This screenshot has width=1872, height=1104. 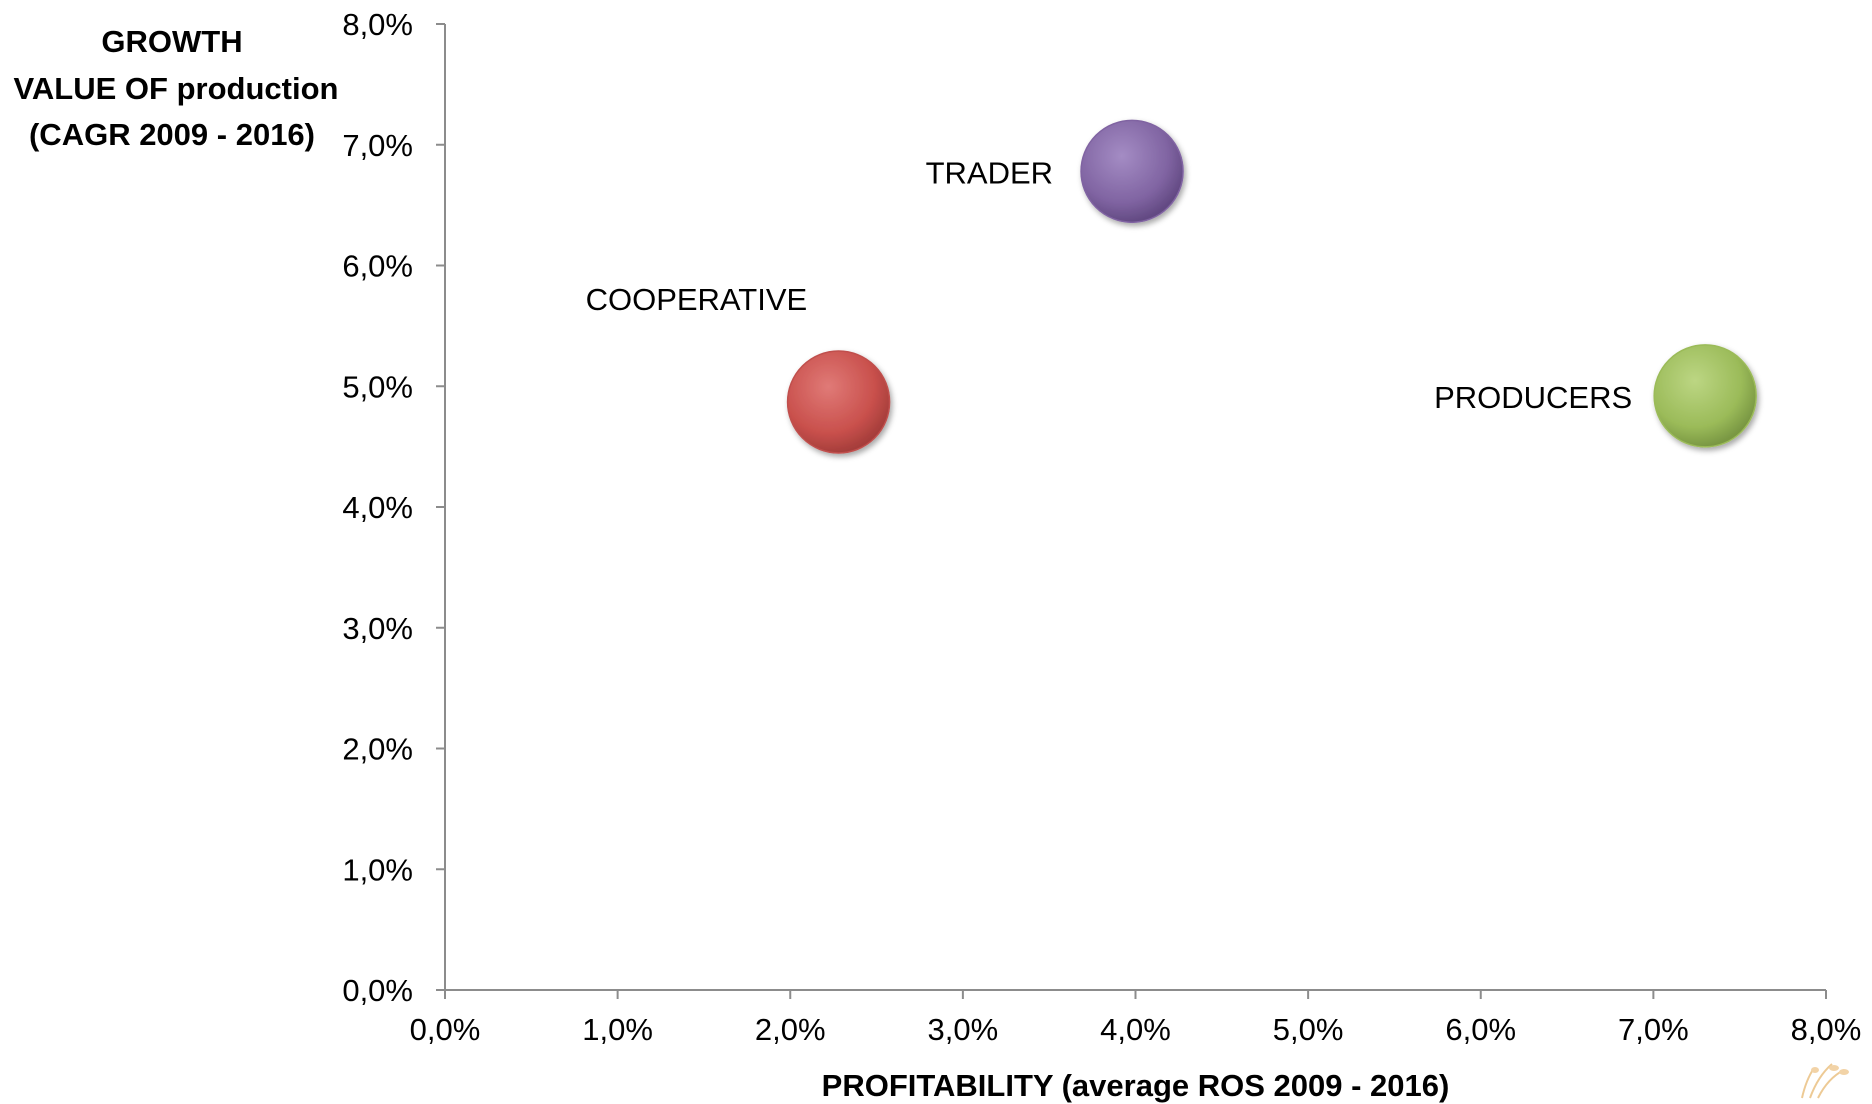 What do you see at coordinates (838, 402) in the screenshot?
I see `bubble-cooperative` at bounding box center [838, 402].